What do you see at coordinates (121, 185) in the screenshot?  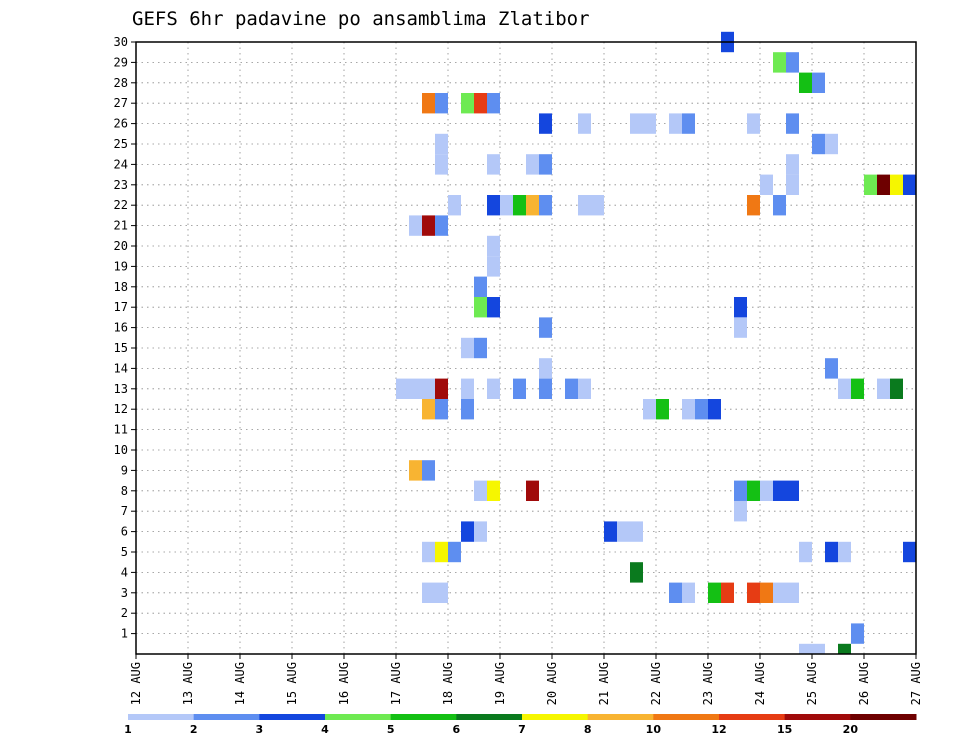 I see `y-tick-label: 23` at bounding box center [121, 185].